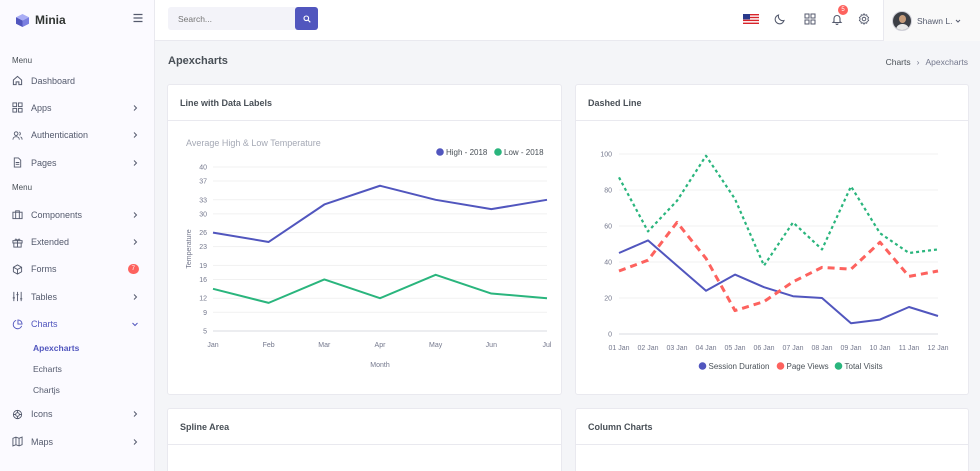 The image size is (980, 471). I want to click on sidebar-item-pages: Pages, so click(77, 162).